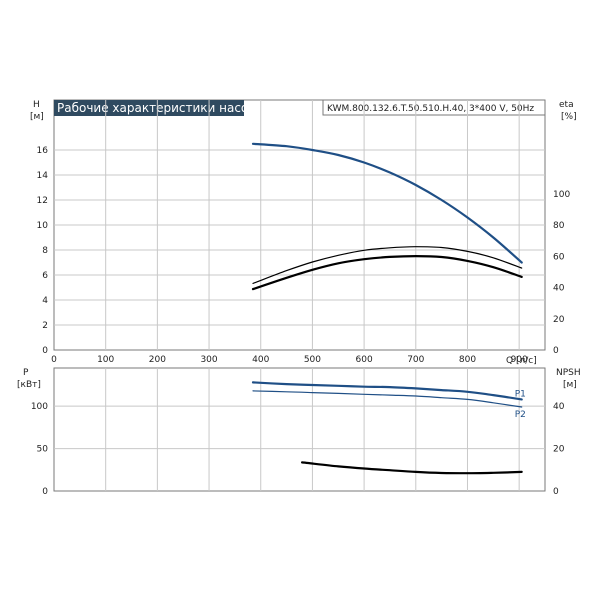 This screenshot has height=605, width=600. I want to click on eta-tick-label: 20, so click(559, 320).